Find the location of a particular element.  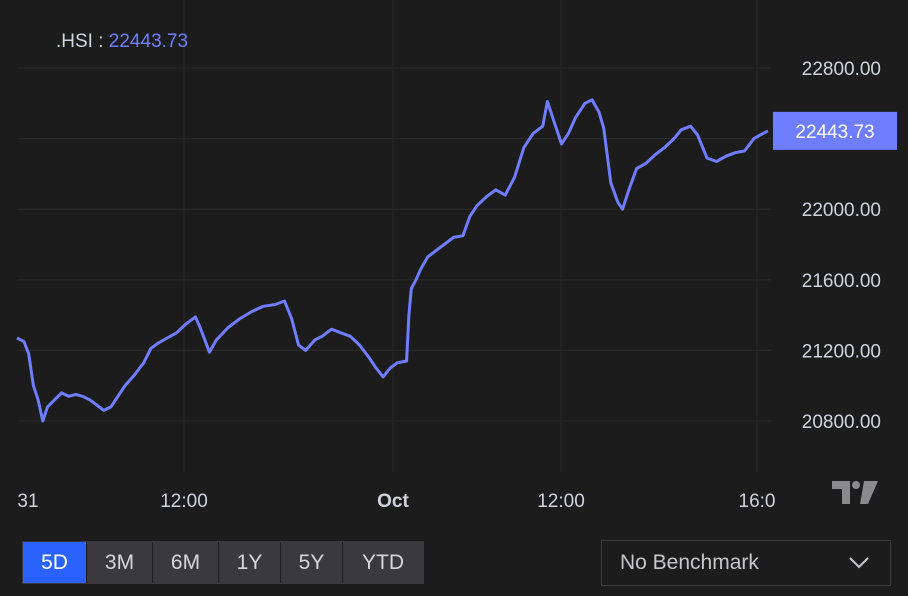

legend-symbol: .HSI : is located at coordinates (80, 41).